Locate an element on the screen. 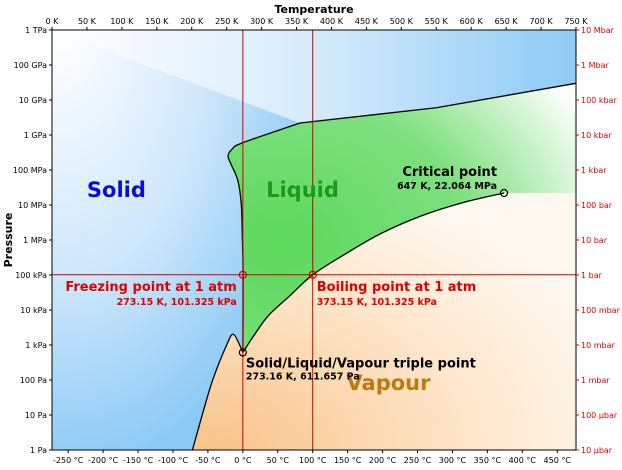 The image size is (622, 470). y-axis-title: Pressure is located at coordinates (8, 240).